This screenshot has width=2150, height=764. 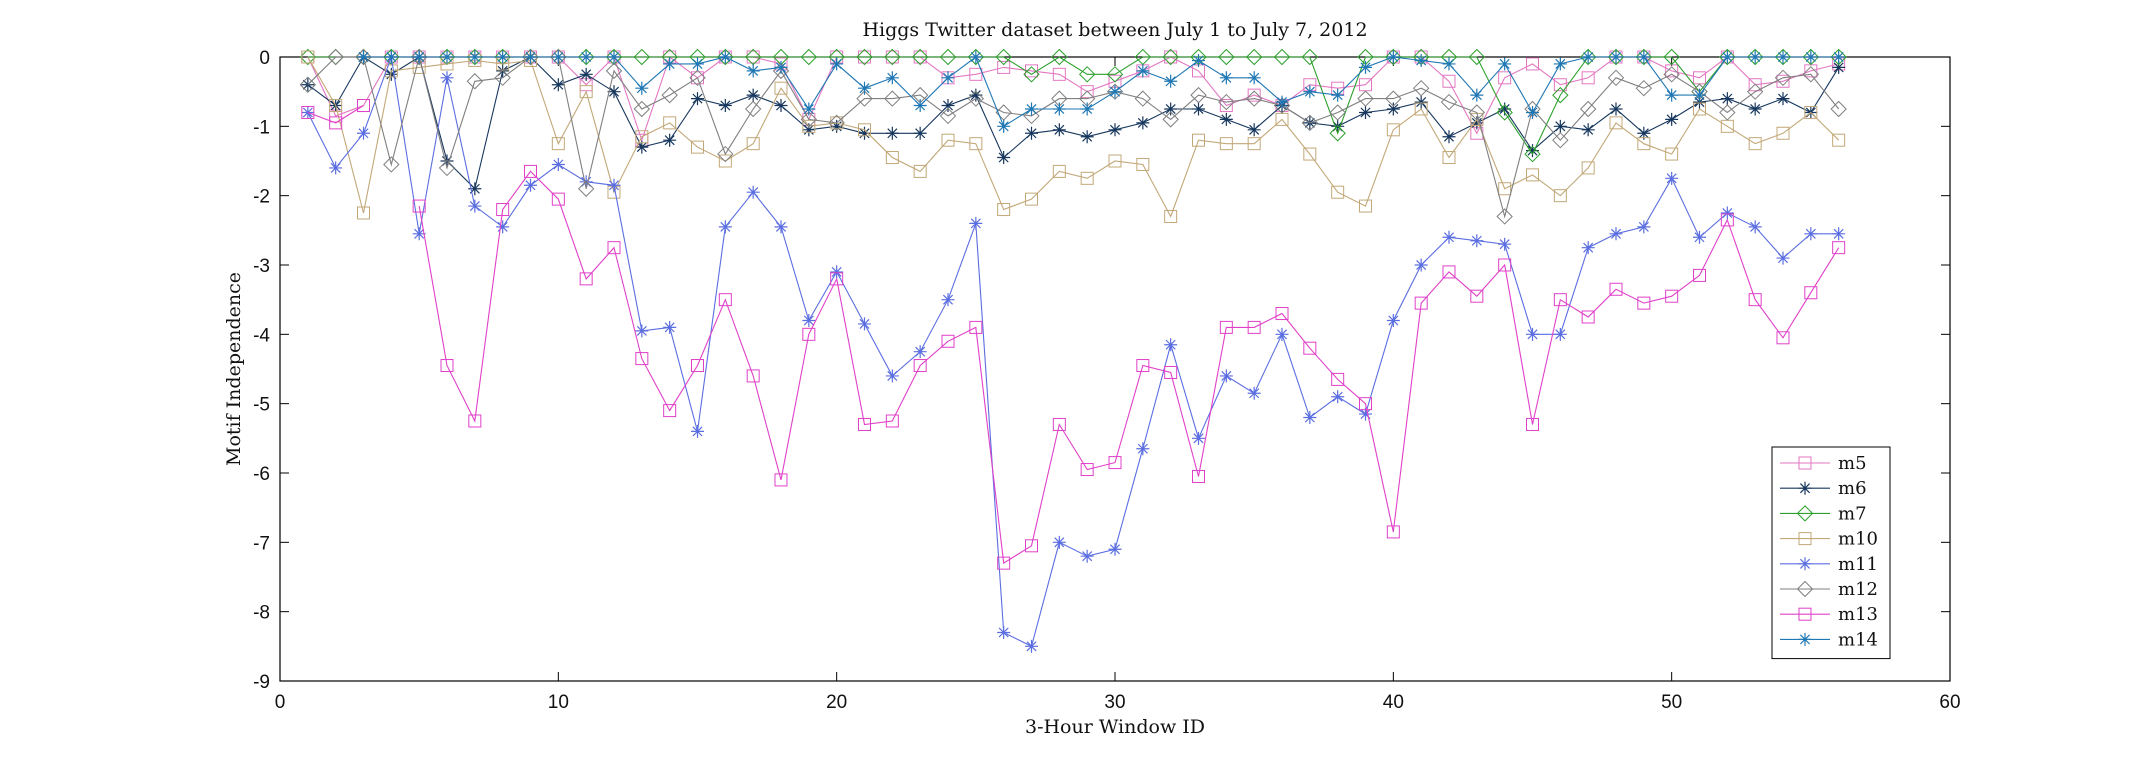 What do you see at coordinates (1829, 589) in the screenshot?
I see `legend-entry-m12: m12` at bounding box center [1829, 589].